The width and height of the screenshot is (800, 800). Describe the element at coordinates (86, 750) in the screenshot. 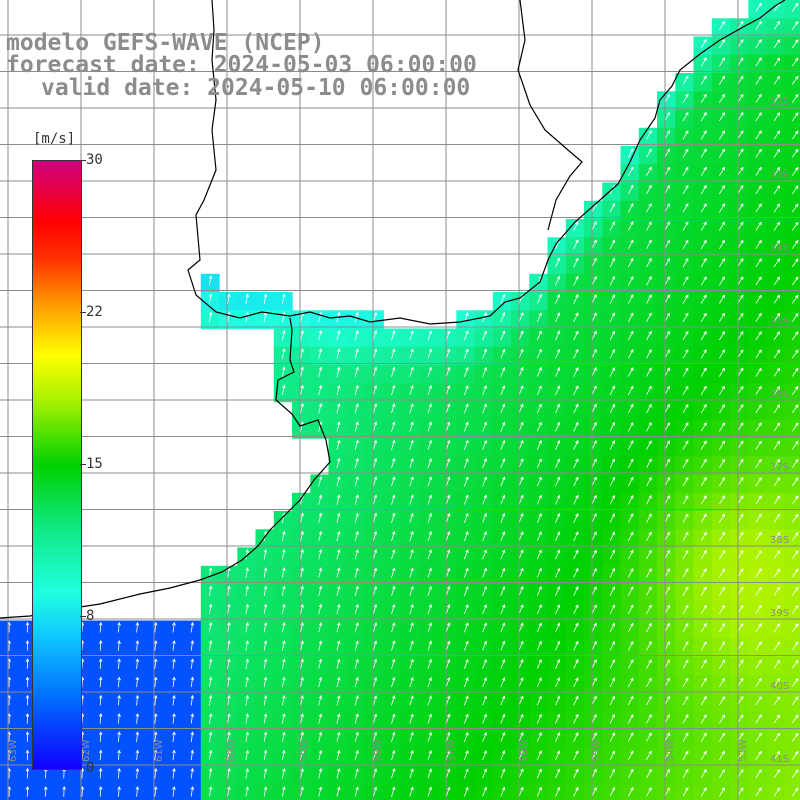

I see `longitude-label: 62W` at that location.